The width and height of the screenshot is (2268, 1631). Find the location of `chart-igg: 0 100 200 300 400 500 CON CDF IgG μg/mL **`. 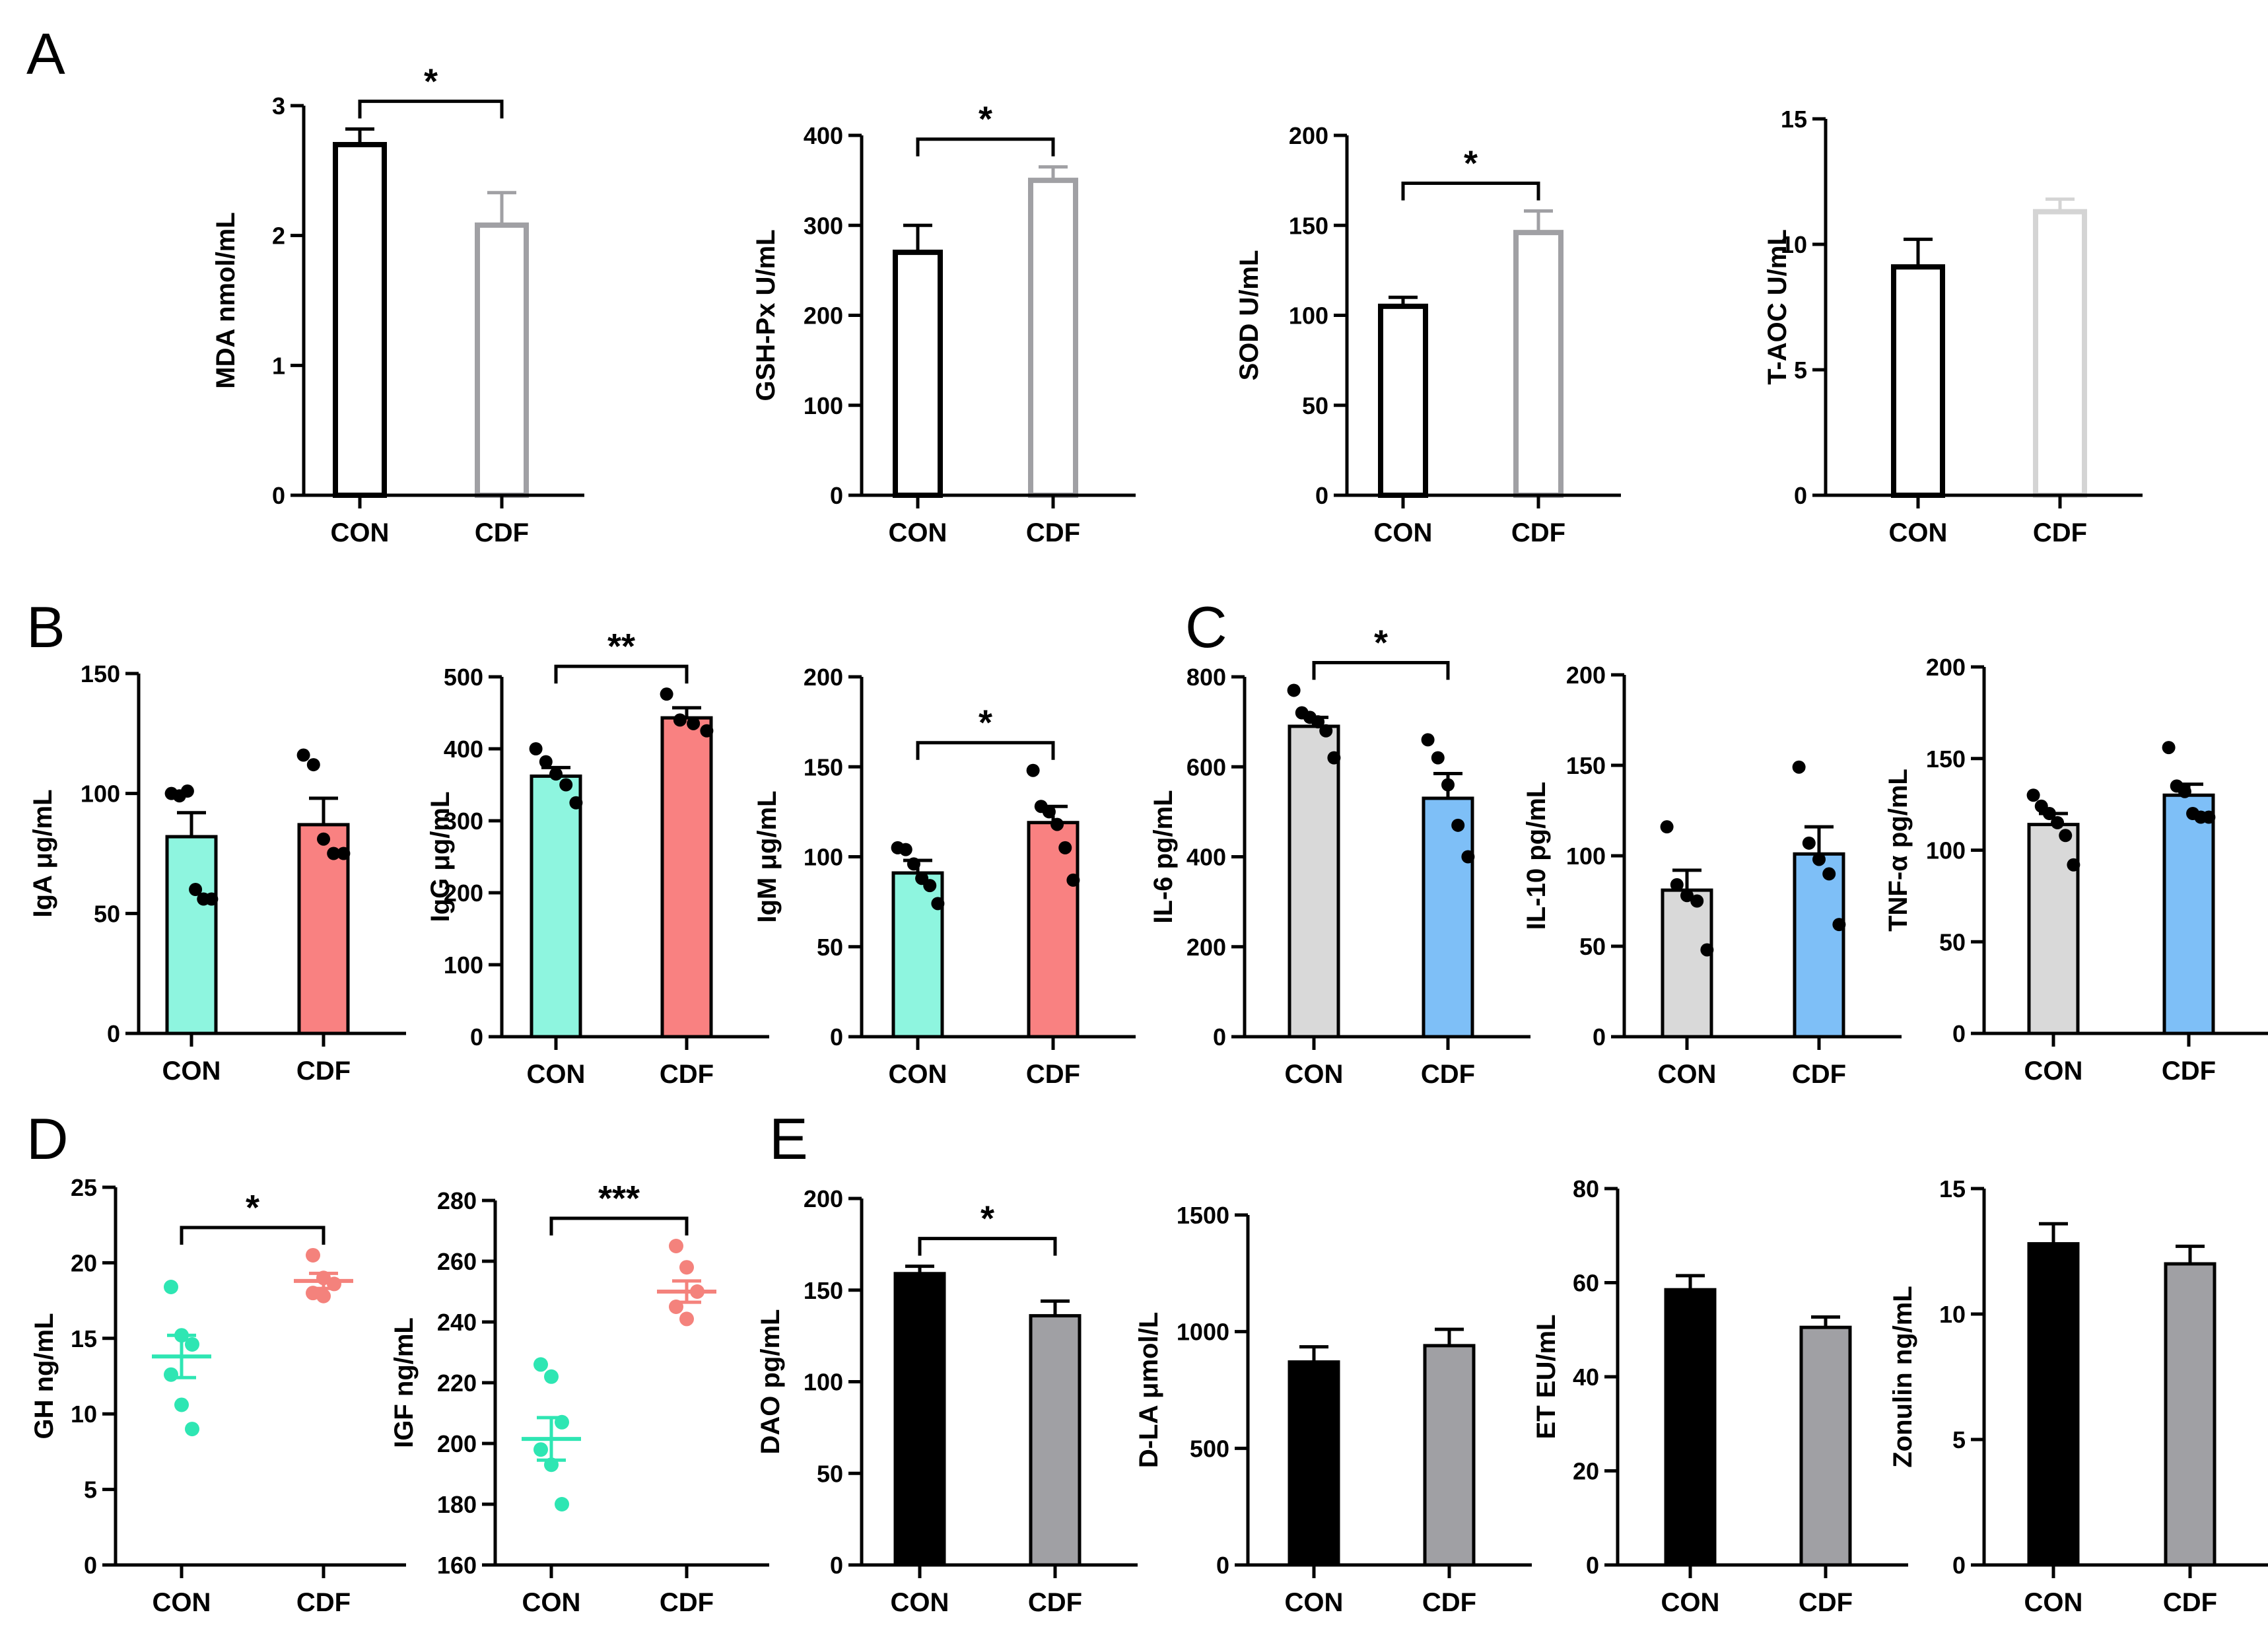

chart-igg: 0 100 200 300 400 500 CON CDF IgG μg/mL ** is located at coordinates (598, 858).